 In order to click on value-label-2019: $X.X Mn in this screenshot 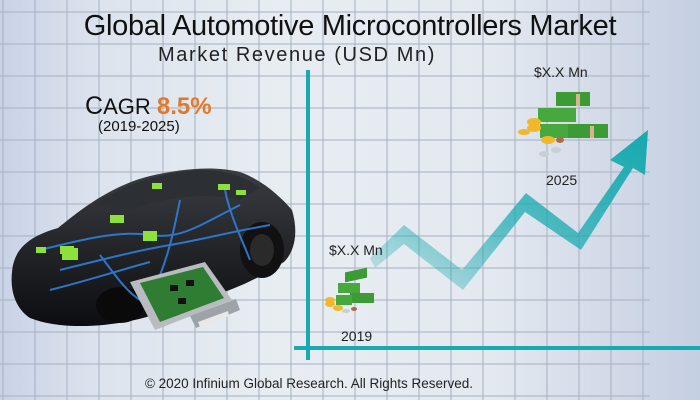, I will do `click(356, 250)`.